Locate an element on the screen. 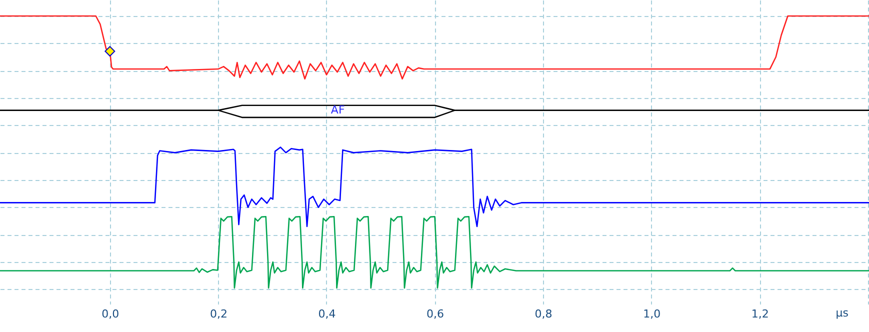  annotation: AF is located at coordinates (337, 109).